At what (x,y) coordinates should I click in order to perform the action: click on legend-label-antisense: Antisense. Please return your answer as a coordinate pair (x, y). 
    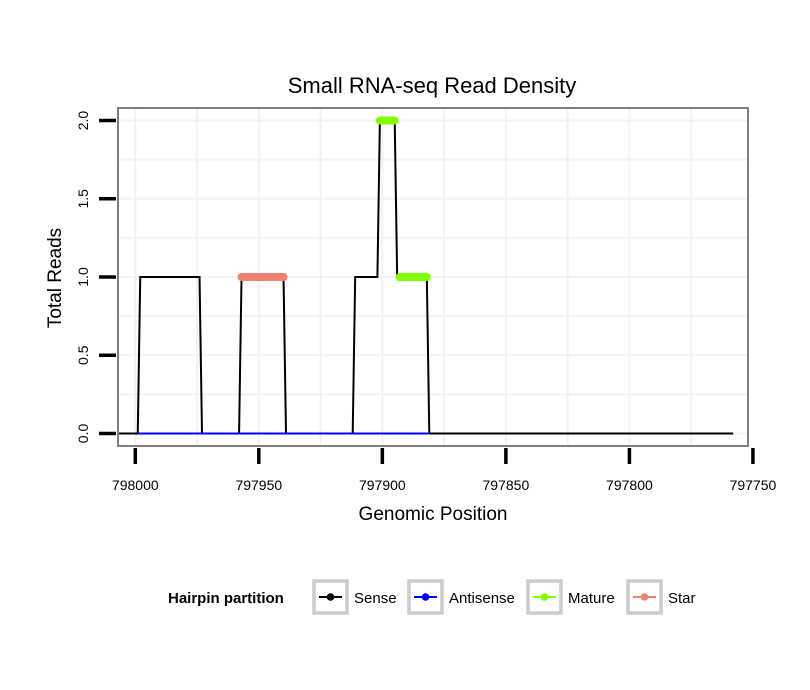
    Looking at the image, I should click on (482, 598).